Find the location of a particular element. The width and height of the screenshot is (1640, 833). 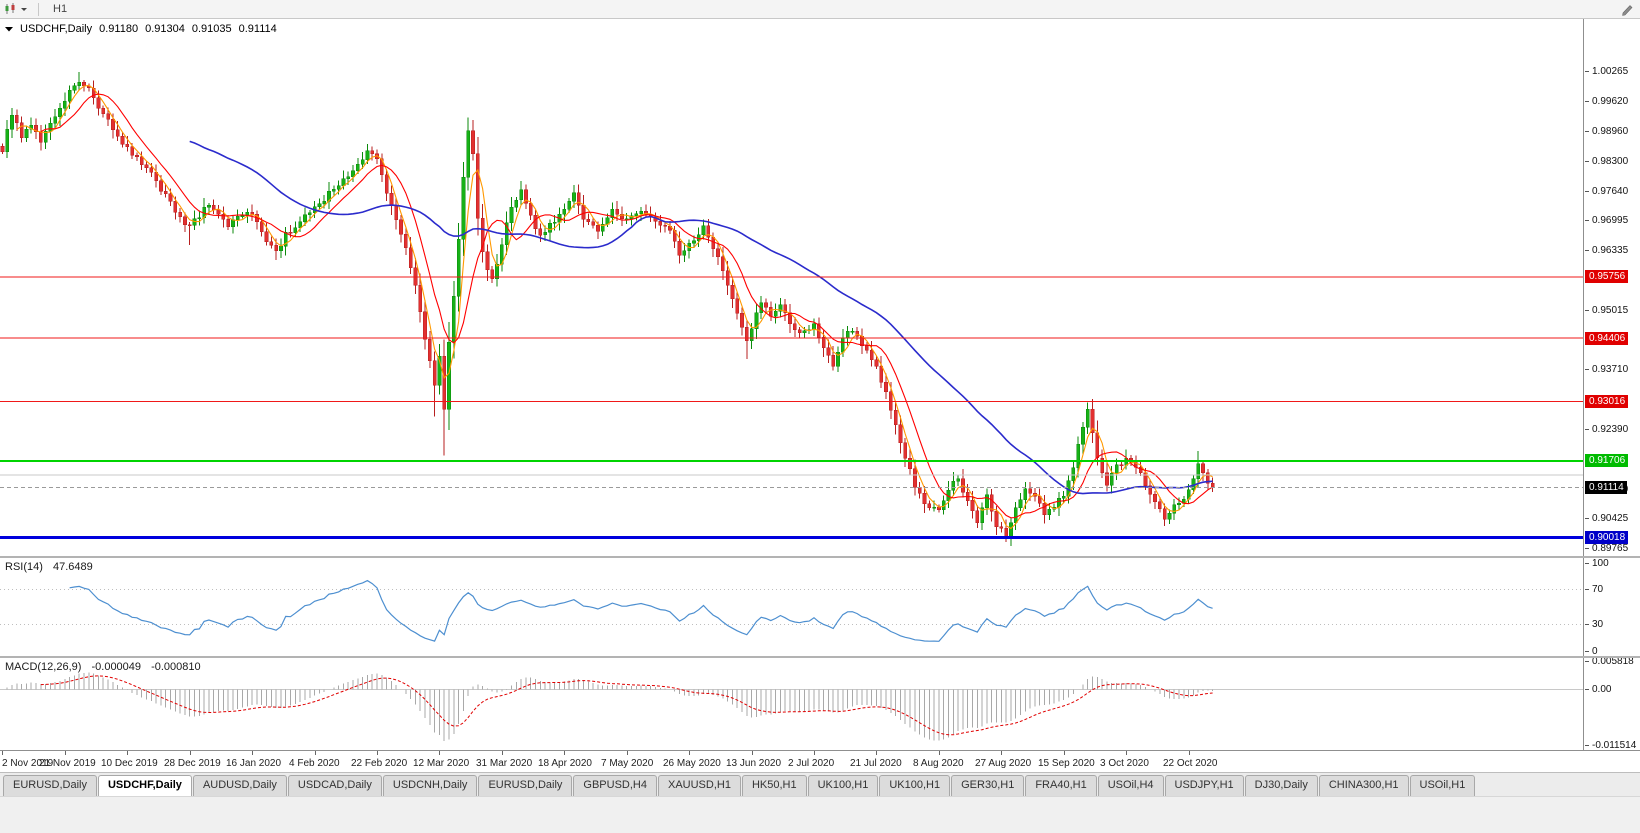

price-tick: 0.96995 is located at coordinates (1606, 220).